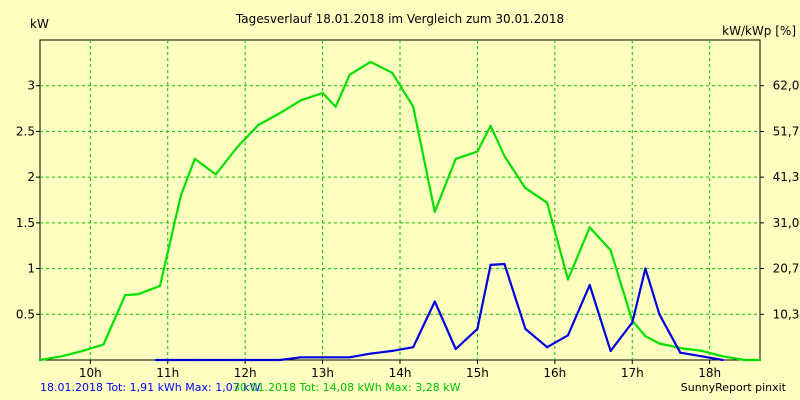  I want to click on y-tick-label: 1, so click(31, 269).